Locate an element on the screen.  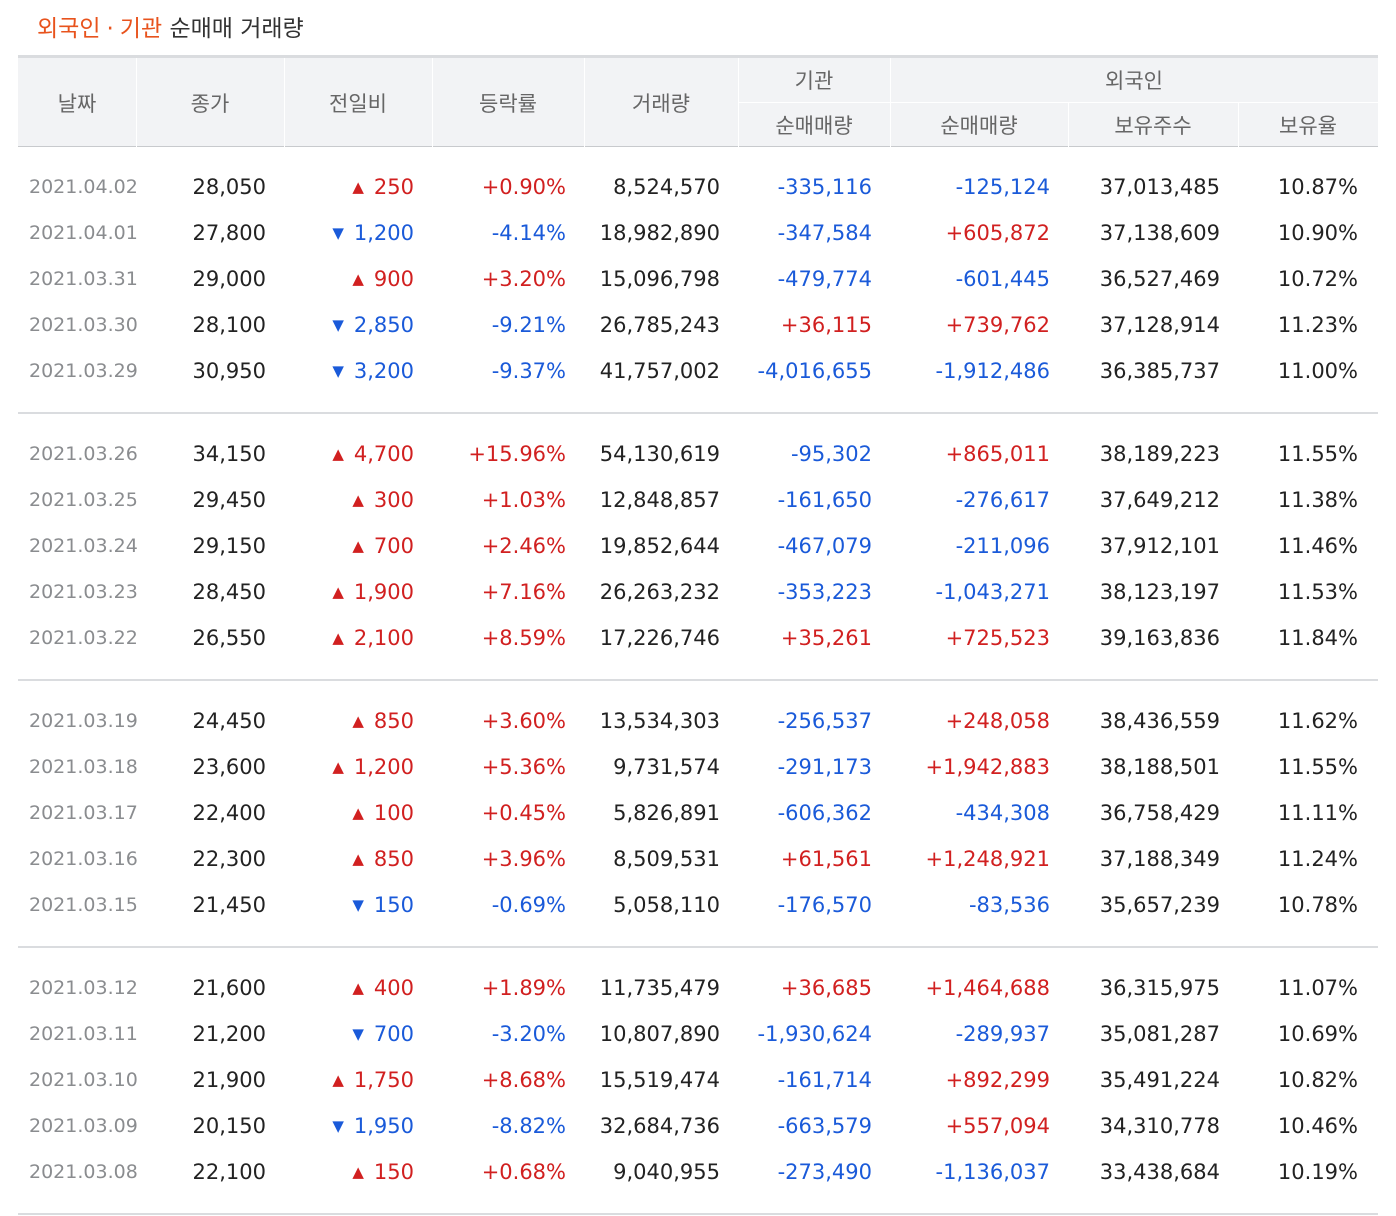
cell-date: 2021.03.08 is located at coordinates (83, 1172).